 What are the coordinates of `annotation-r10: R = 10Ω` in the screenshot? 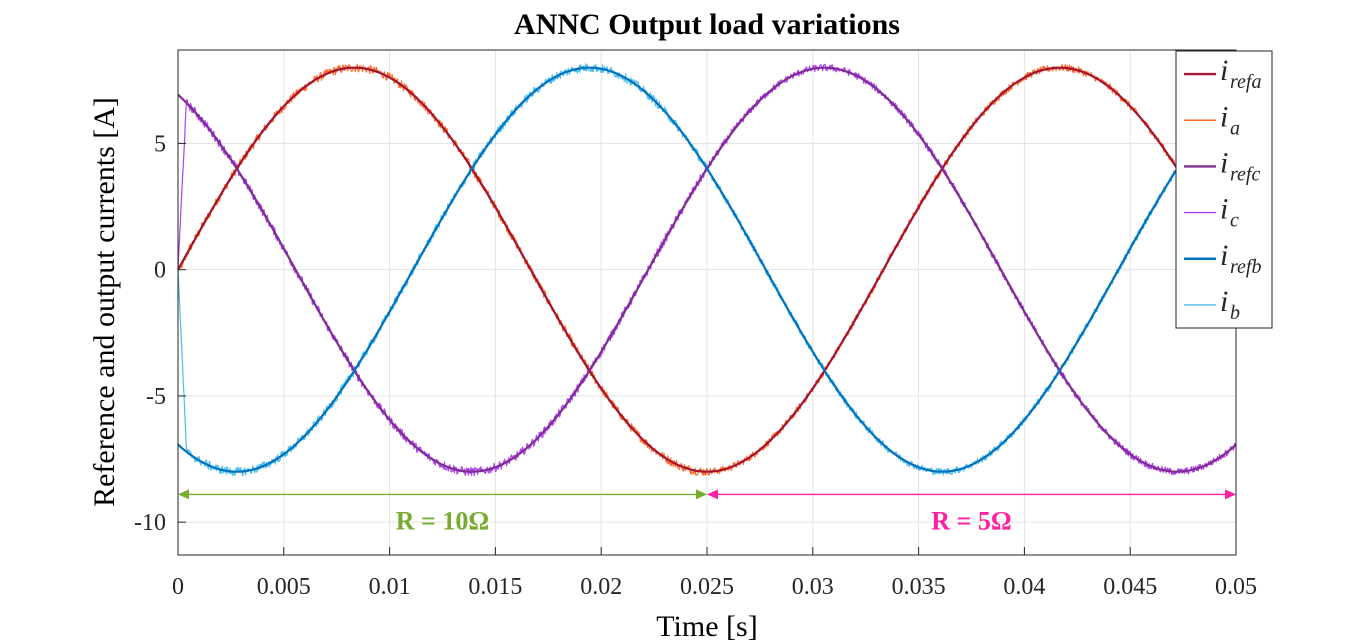 It's located at (442, 512).